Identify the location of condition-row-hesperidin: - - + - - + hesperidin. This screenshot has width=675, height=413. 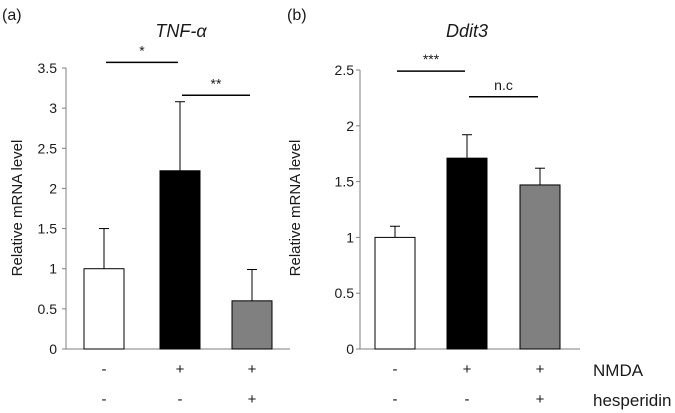
(387, 400).